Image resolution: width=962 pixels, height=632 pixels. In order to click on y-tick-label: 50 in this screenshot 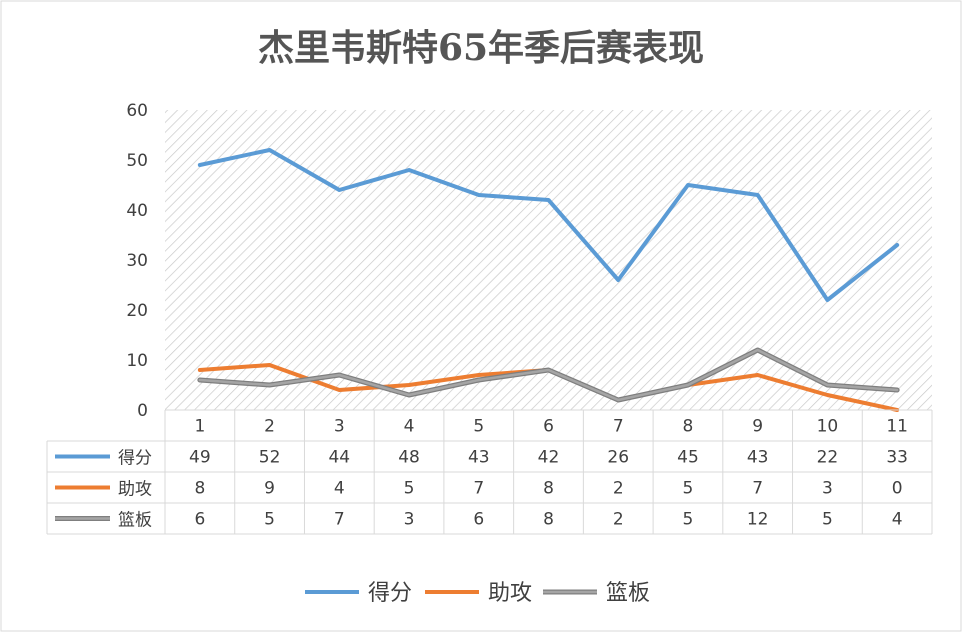, I will do `click(137, 161)`.